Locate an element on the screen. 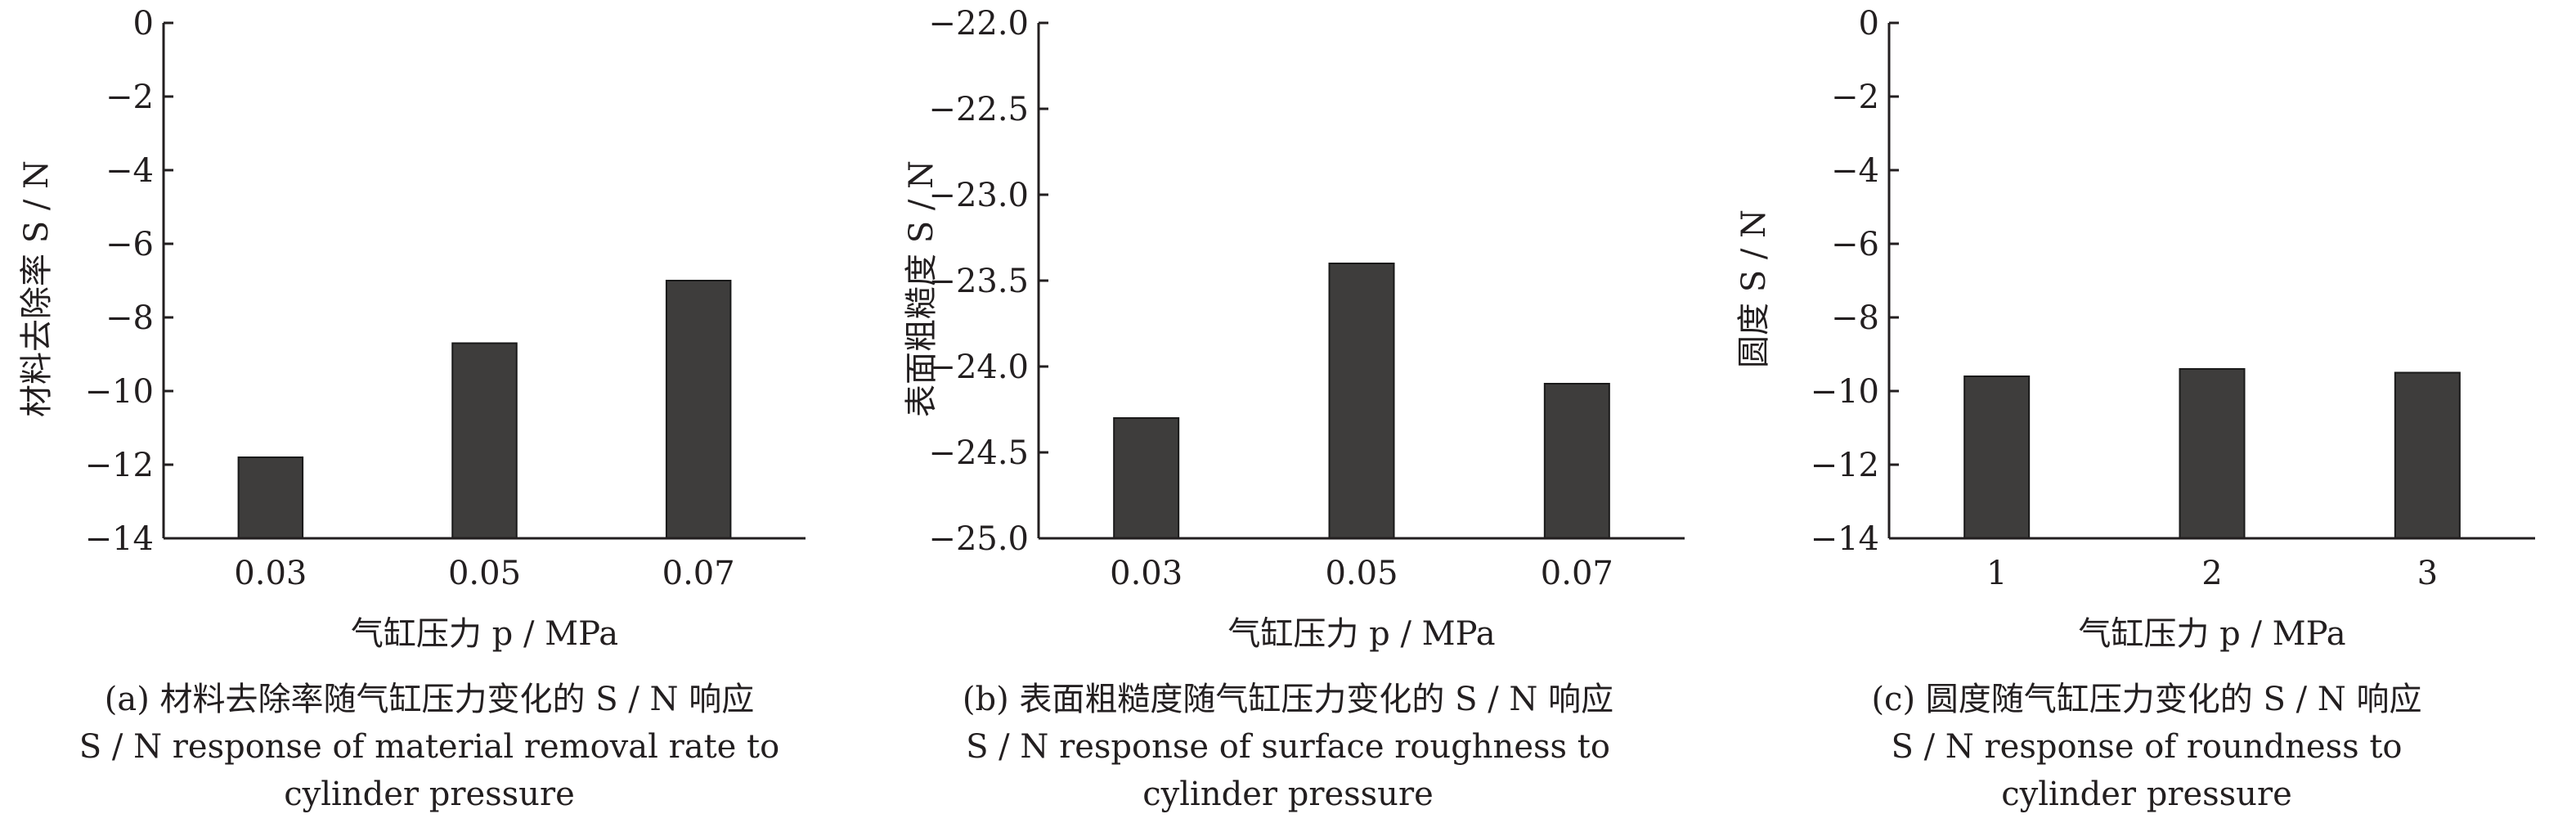 Image resolution: width=2576 pixels, height=823 pixels. y-axis-title-b: 表面粗糙度 S / N is located at coordinates (921, 288).